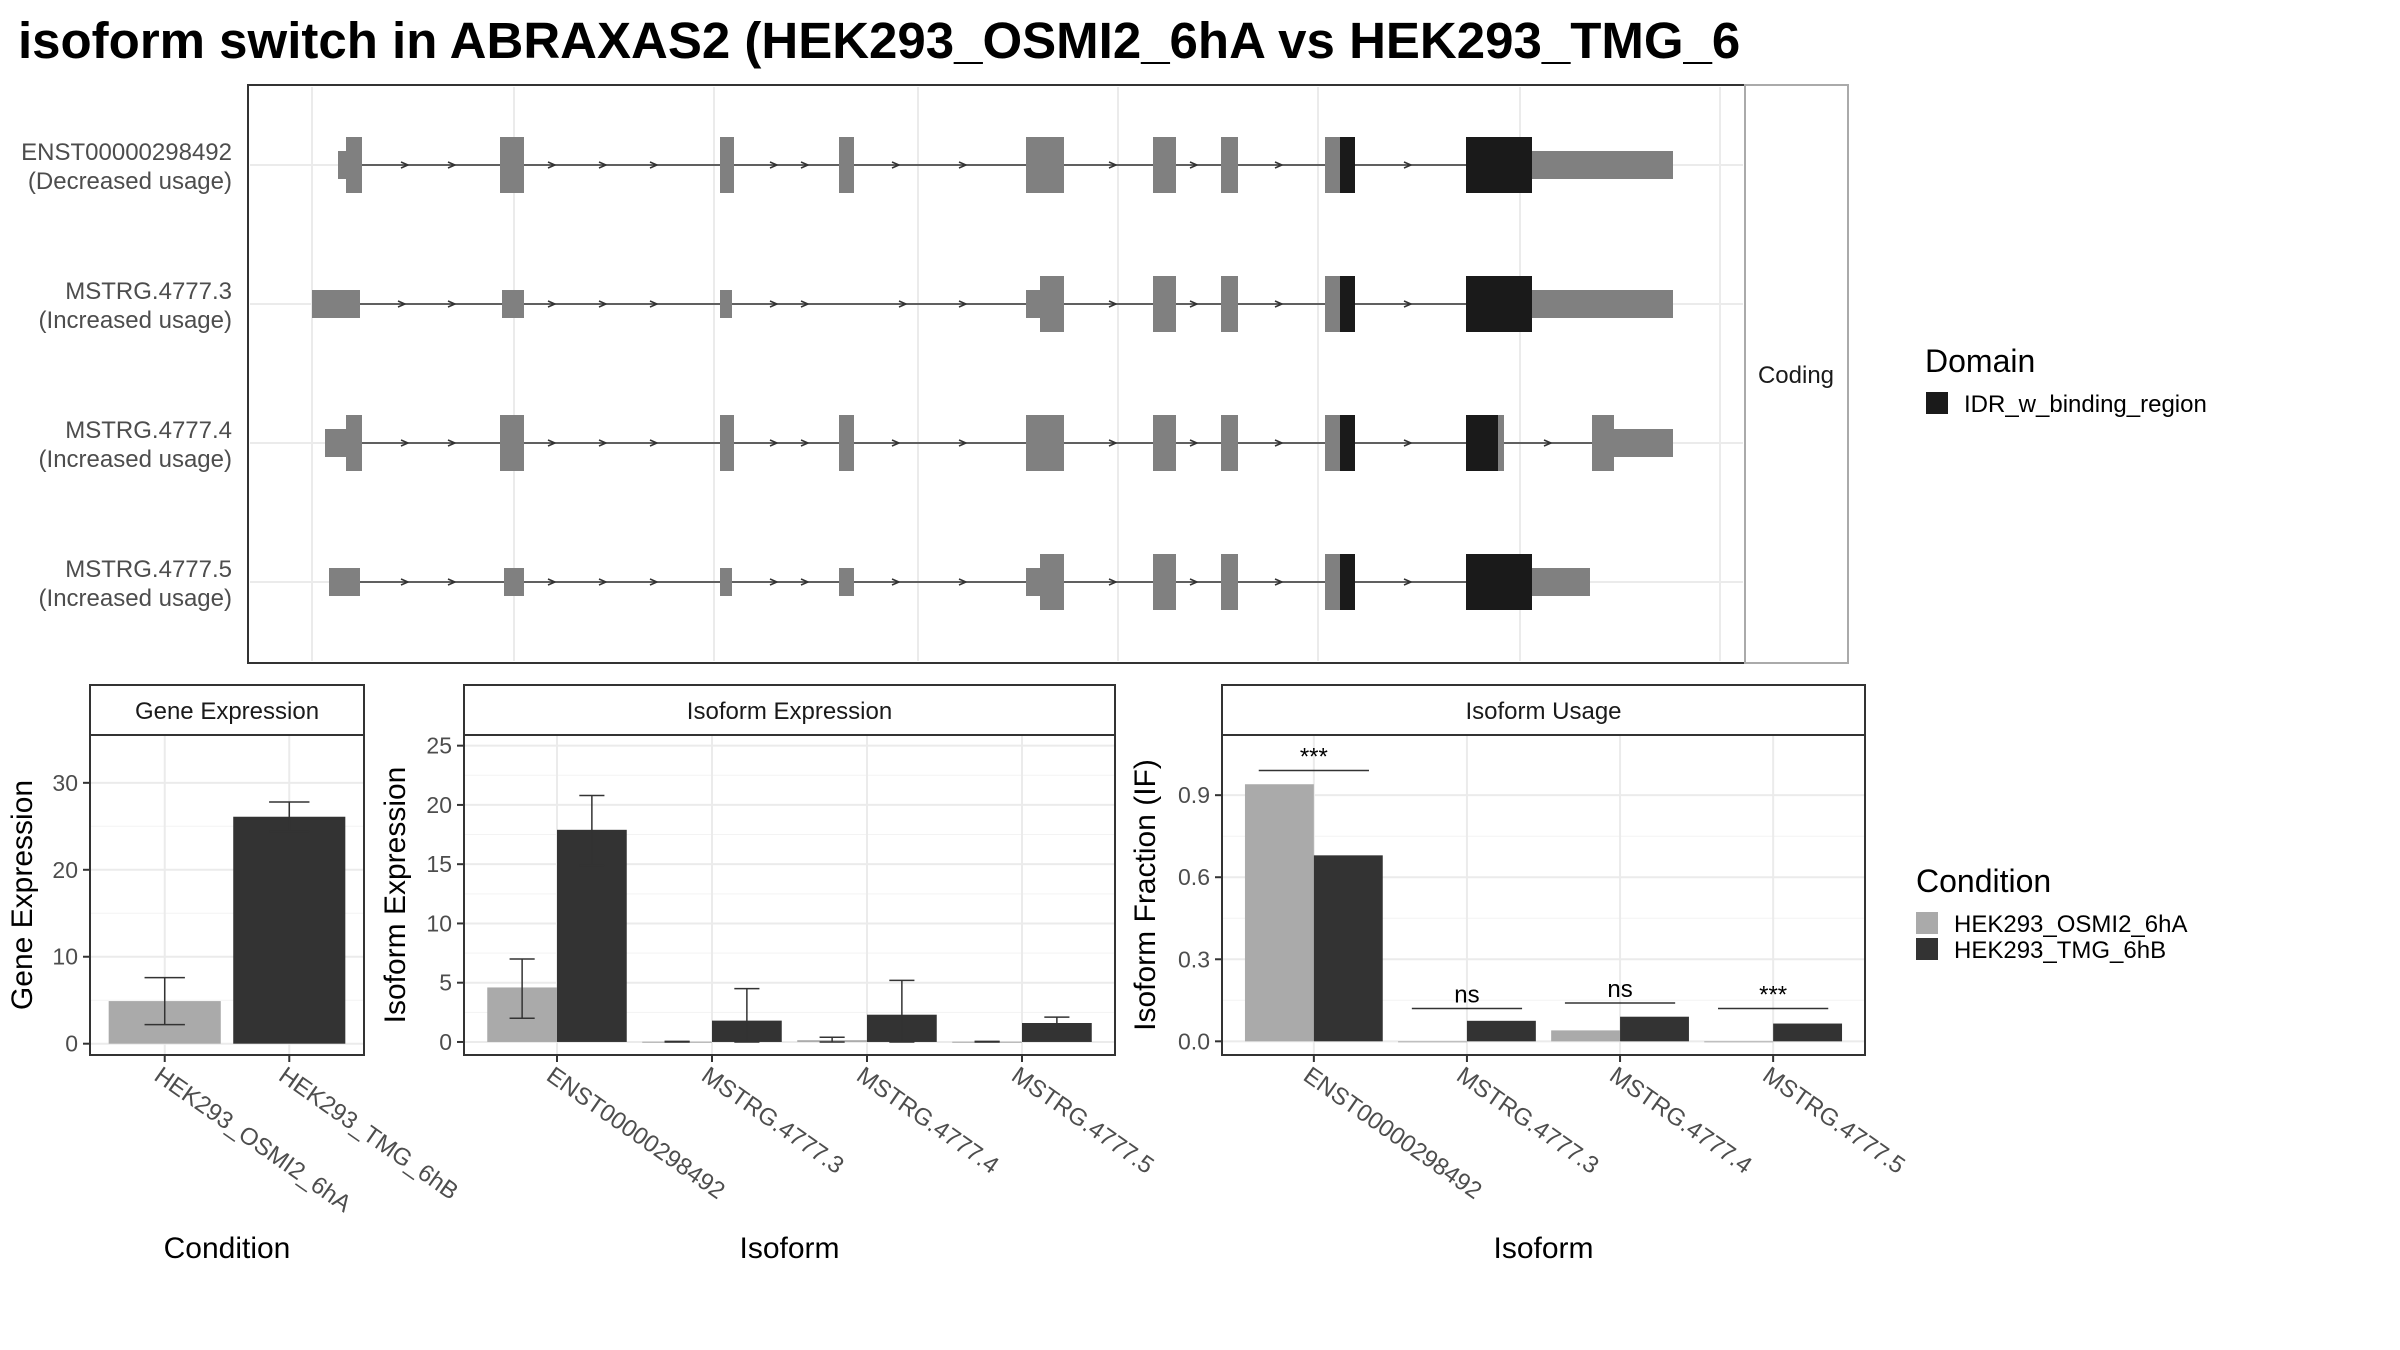 The height and width of the screenshot is (1350, 2400). Describe the element at coordinates (126, 152) in the screenshot. I see `isoform-label-1: ENST00000298492` at that location.